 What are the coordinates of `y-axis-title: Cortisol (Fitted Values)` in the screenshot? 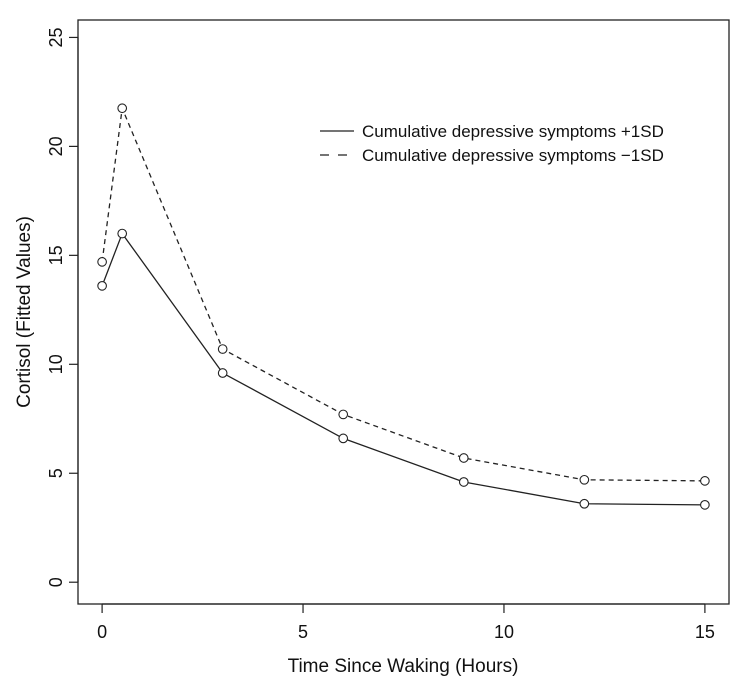 It's located at (24, 312).